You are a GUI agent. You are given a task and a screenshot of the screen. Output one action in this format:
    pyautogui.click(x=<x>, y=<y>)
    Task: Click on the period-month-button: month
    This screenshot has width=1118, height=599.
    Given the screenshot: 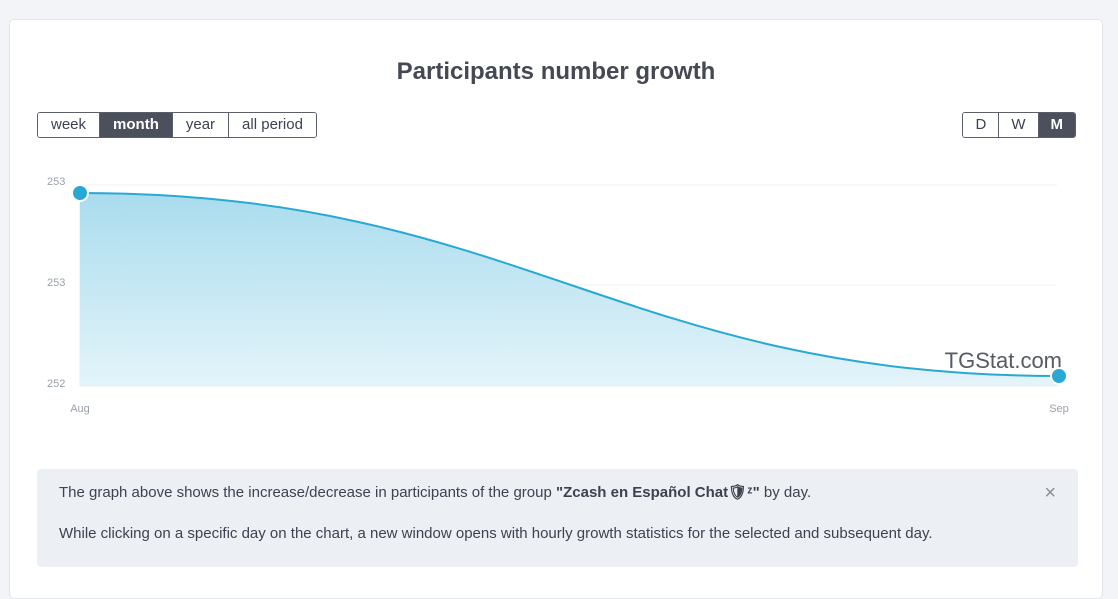 What is the action you would take?
    pyautogui.click(x=136, y=125)
    